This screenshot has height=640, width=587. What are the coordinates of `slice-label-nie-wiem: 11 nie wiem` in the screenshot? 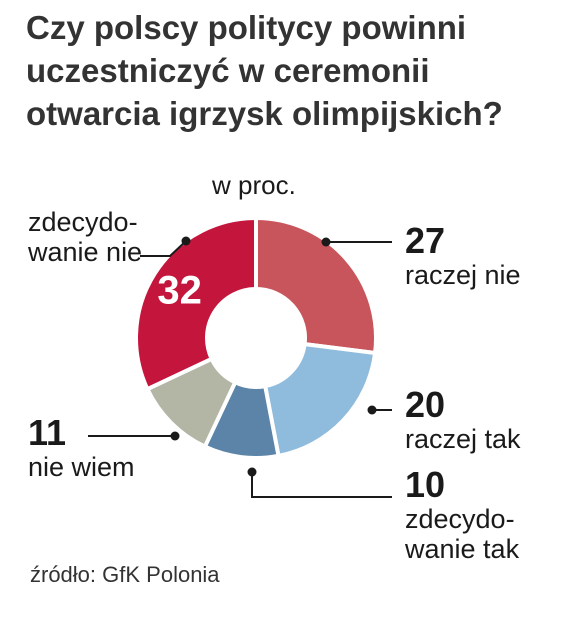 It's located at (81, 447).